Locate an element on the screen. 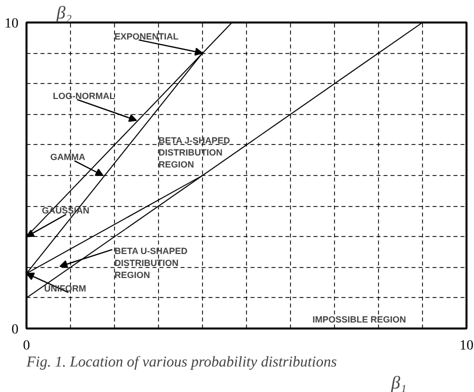  x-axis-title: β₁ is located at coordinates (398, 382).